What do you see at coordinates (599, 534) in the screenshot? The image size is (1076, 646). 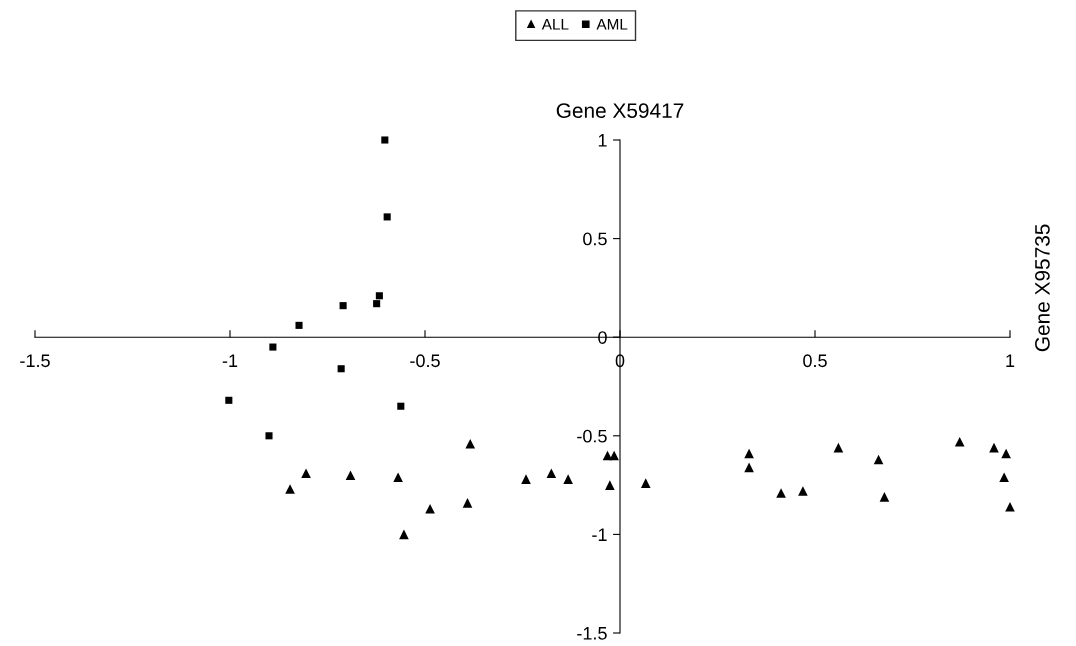 I see `y-tick-label: -1` at bounding box center [599, 534].